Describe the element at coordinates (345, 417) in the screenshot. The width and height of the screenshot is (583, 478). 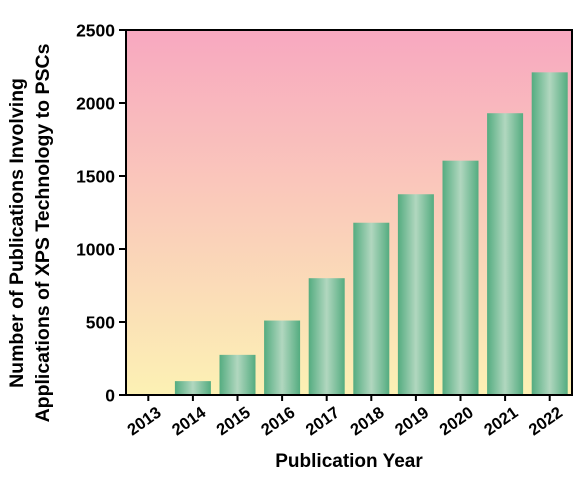
I see `x-axis: 2013 2014 2015 2016 2017 2018 2019 2020 2021 2022` at that location.